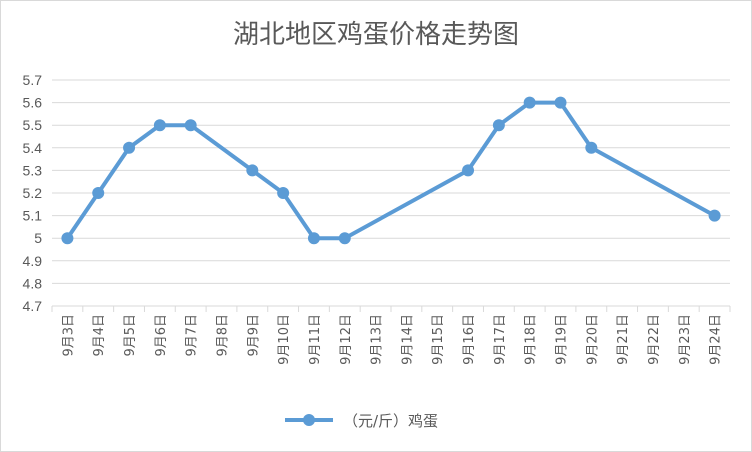 Image resolution: width=752 pixels, height=452 pixels. What do you see at coordinates (99, 335) in the screenshot?
I see `x-tick-label: 9月4日` at bounding box center [99, 335].